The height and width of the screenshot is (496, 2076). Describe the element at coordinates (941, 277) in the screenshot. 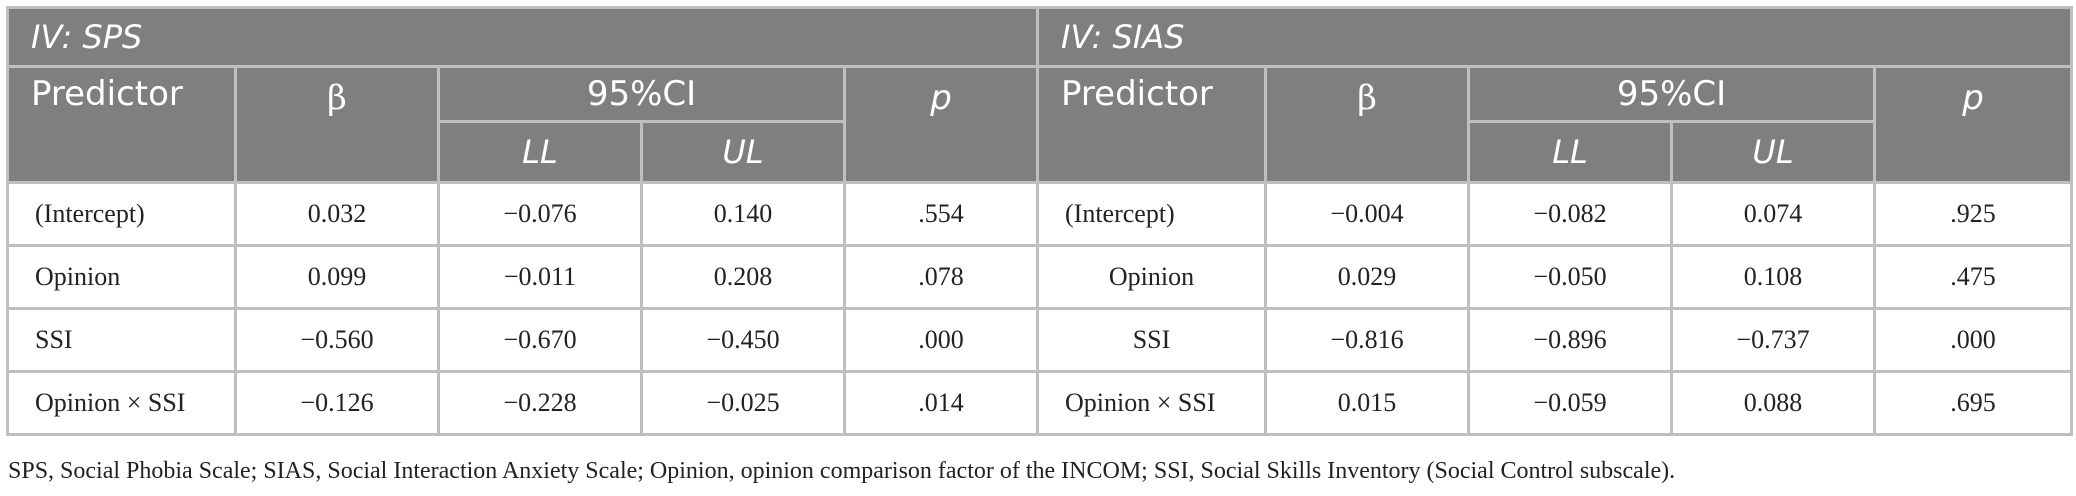

I see `p-cell: .078` at that location.